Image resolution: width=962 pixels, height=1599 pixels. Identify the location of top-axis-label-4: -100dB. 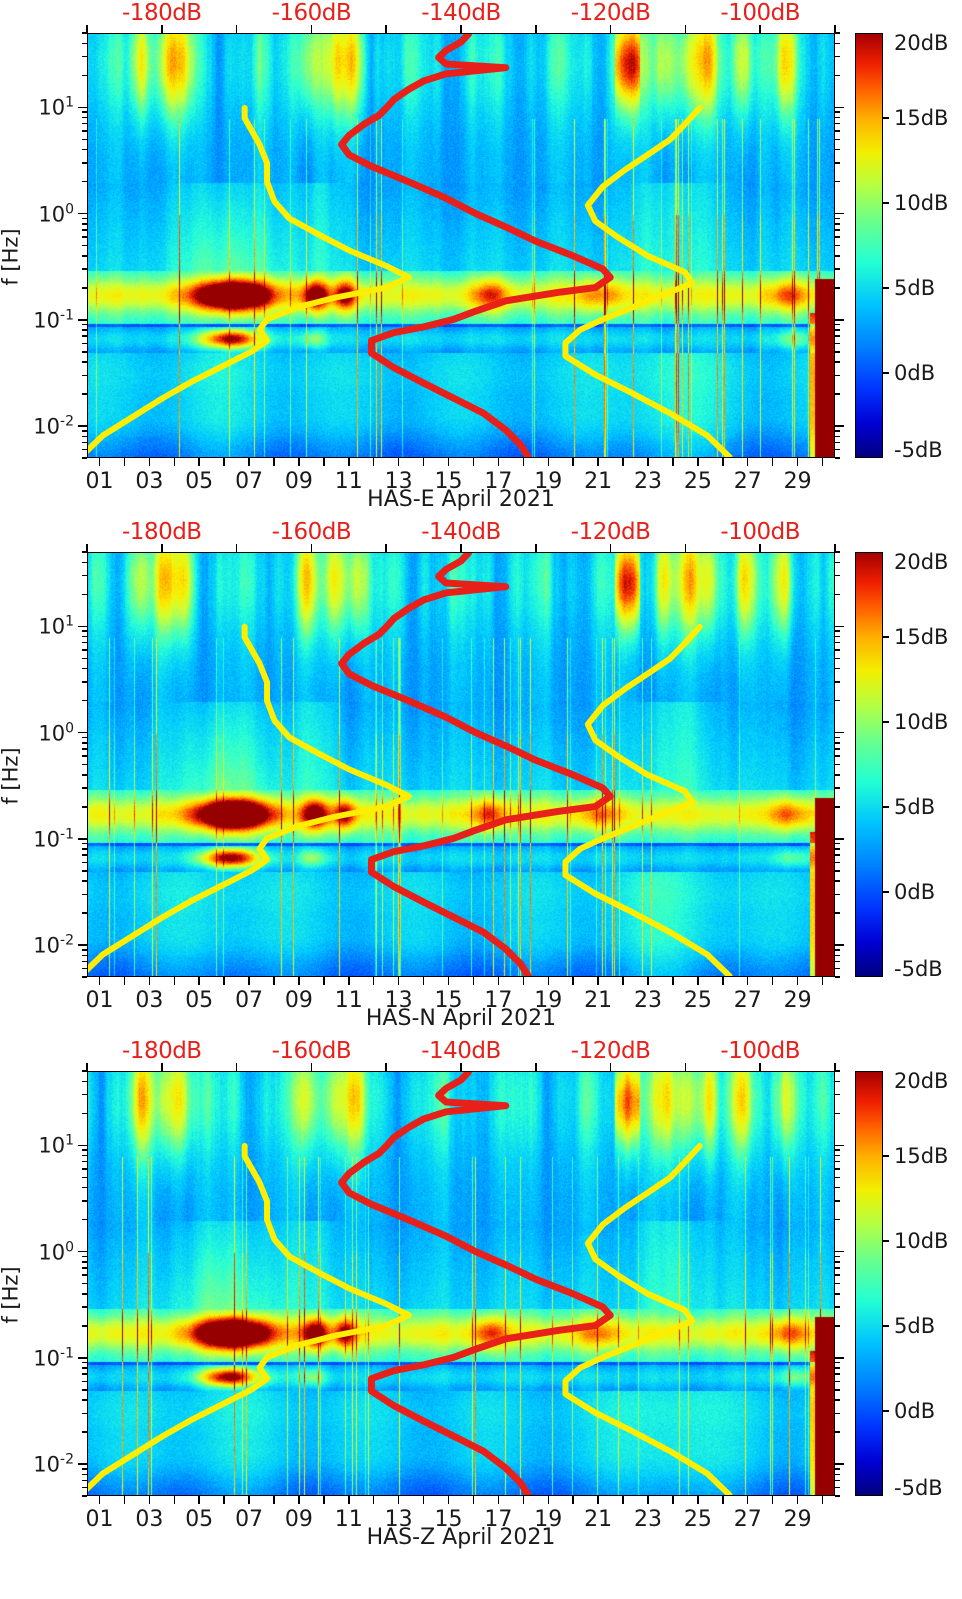
(760, 532).